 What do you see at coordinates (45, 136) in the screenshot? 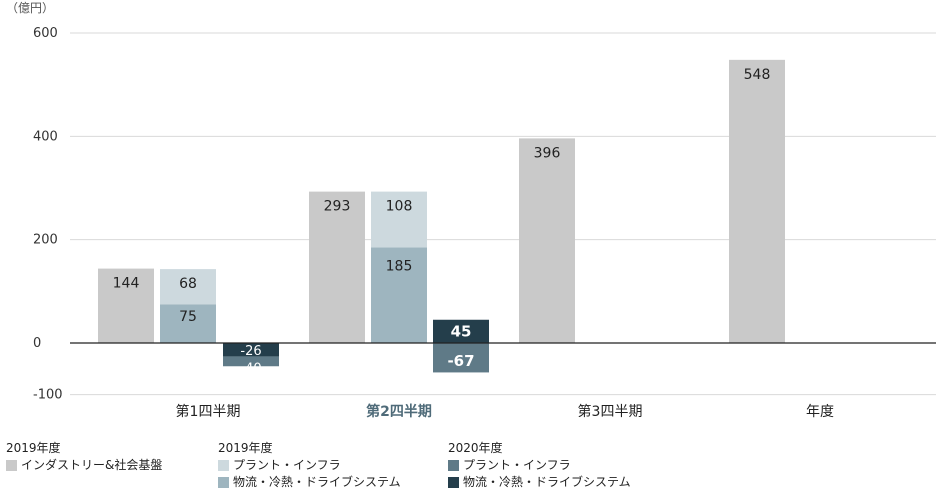
I see `y-tick-label: 400` at bounding box center [45, 136].